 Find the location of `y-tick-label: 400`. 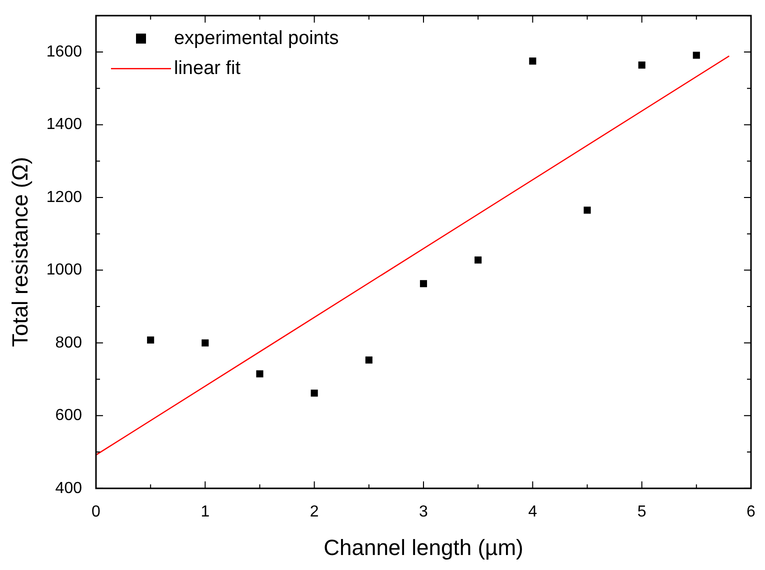

y-tick-label: 400 is located at coordinates (68, 488).